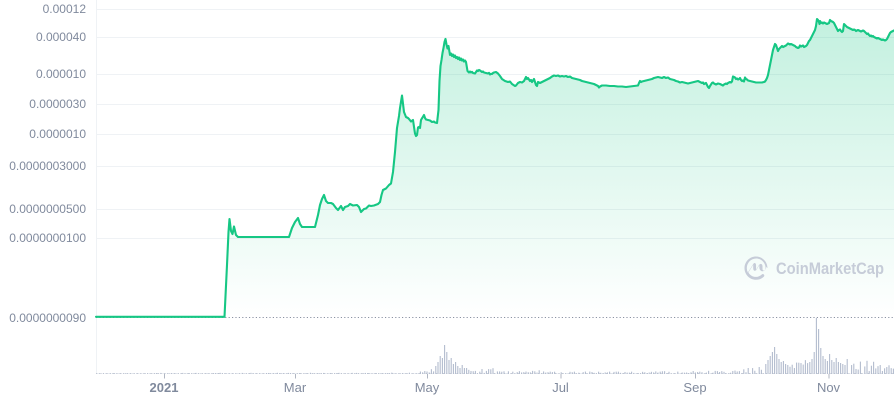 The image size is (894, 400). What do you see at coordinates (57, 104) in the screenshot?
I see `svg-text: 0.0000030` at bounding box center [57, 104].